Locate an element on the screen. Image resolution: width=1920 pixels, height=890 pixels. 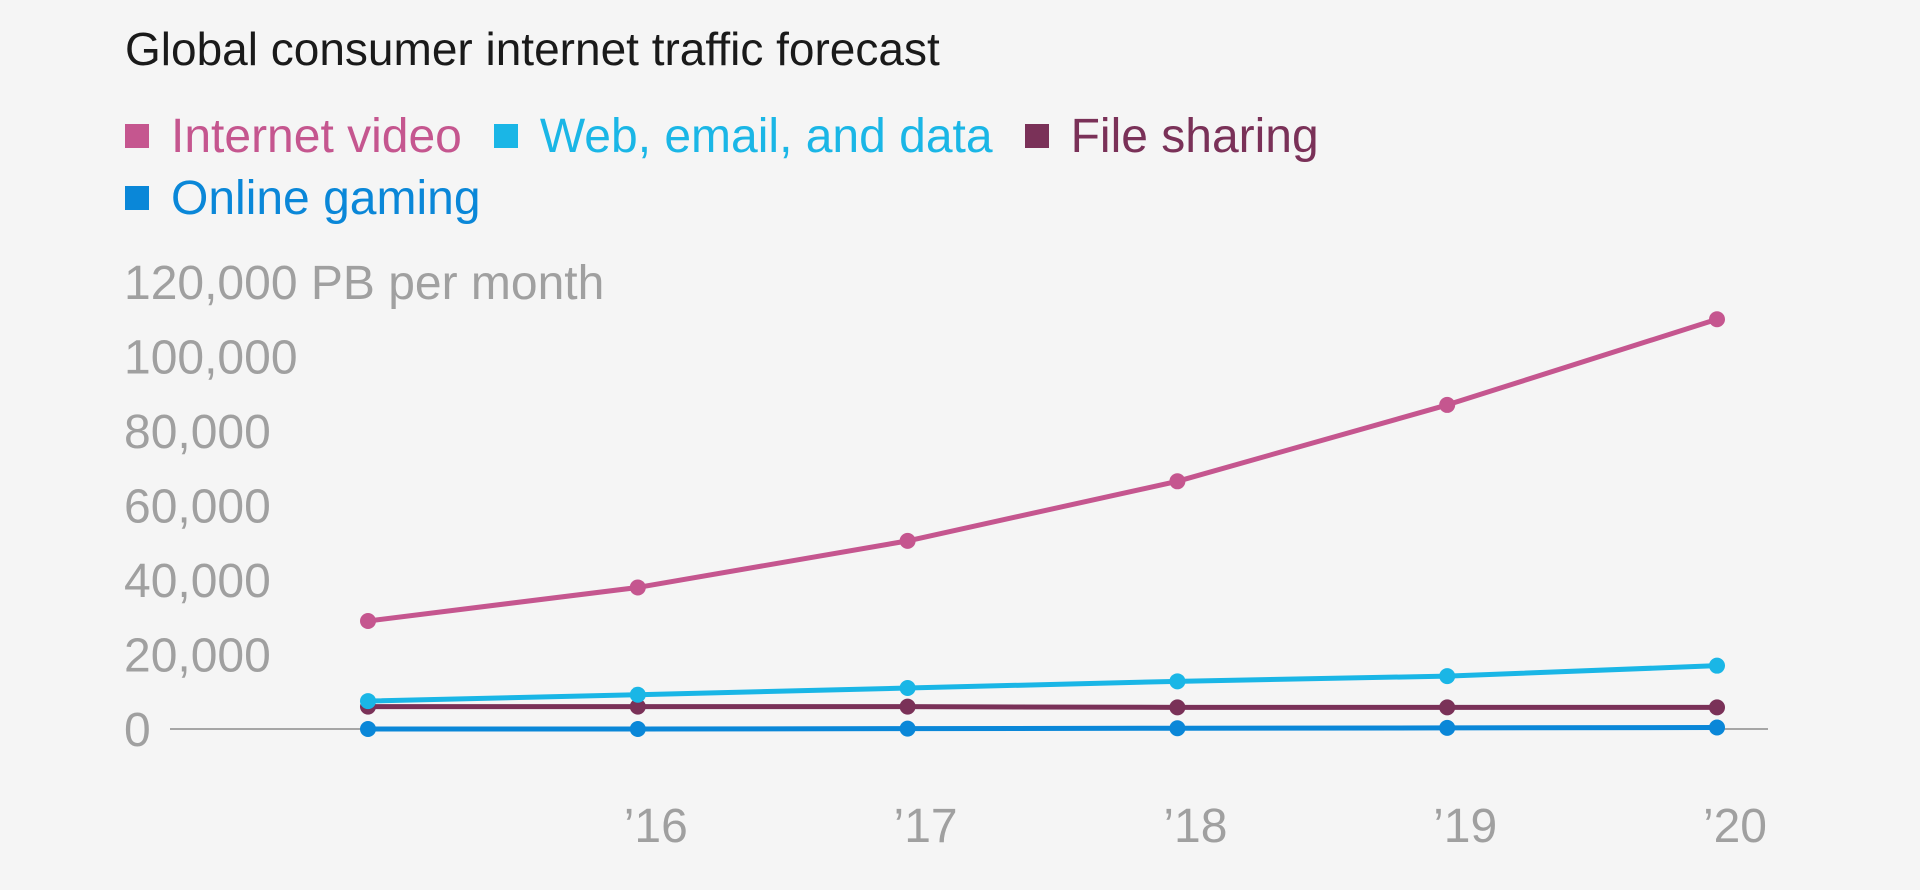
legend-label-file-sharing: File sharing is located at coordinates (1194, 136).